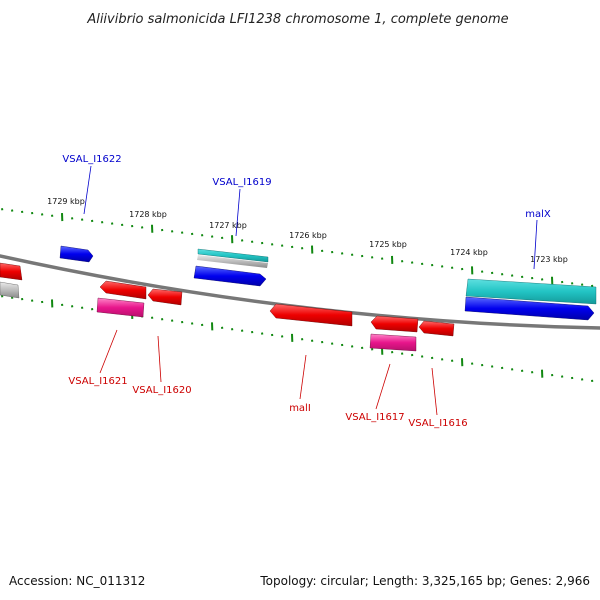 This screenshot has height=600, width=600. What do you see at coordinates (434, 391) in the screenshot?
I see `leader-line-VSAL_I1616` at bounding box center [434, 391].